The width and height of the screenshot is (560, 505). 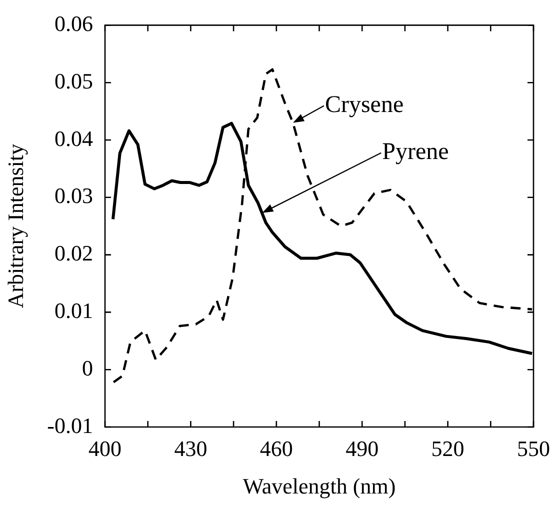 I want to click on y-tick-label: 0, so click(x=87, y=367).